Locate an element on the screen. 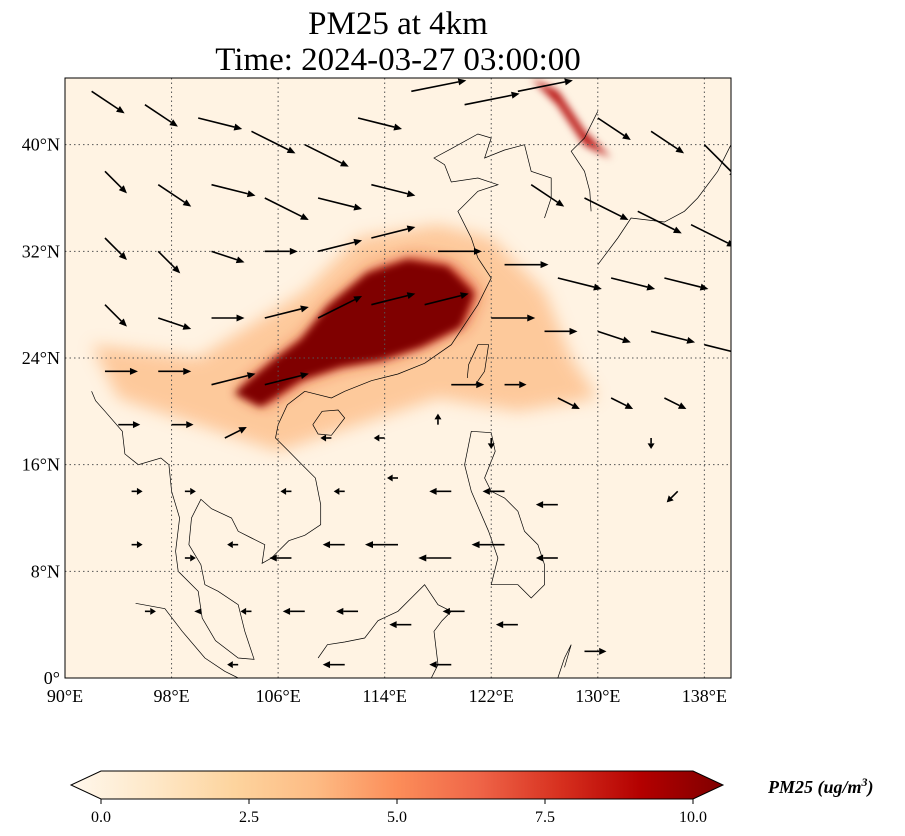 This screenshot has height=836, width=905. colorbar-tick-label: 10.0 is located at coordinates (693, 817).